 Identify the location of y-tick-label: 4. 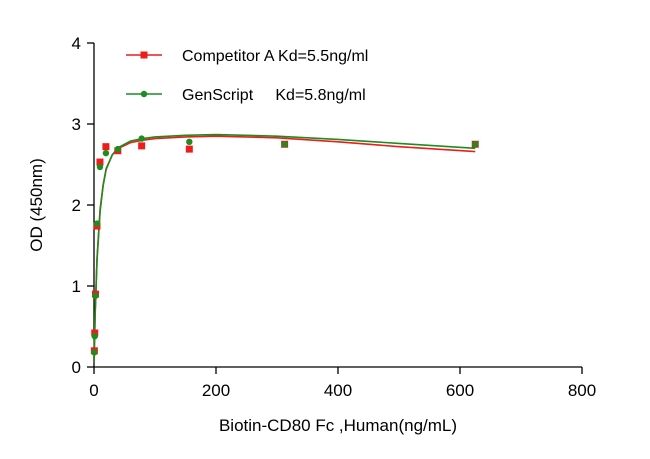
(76, 43).